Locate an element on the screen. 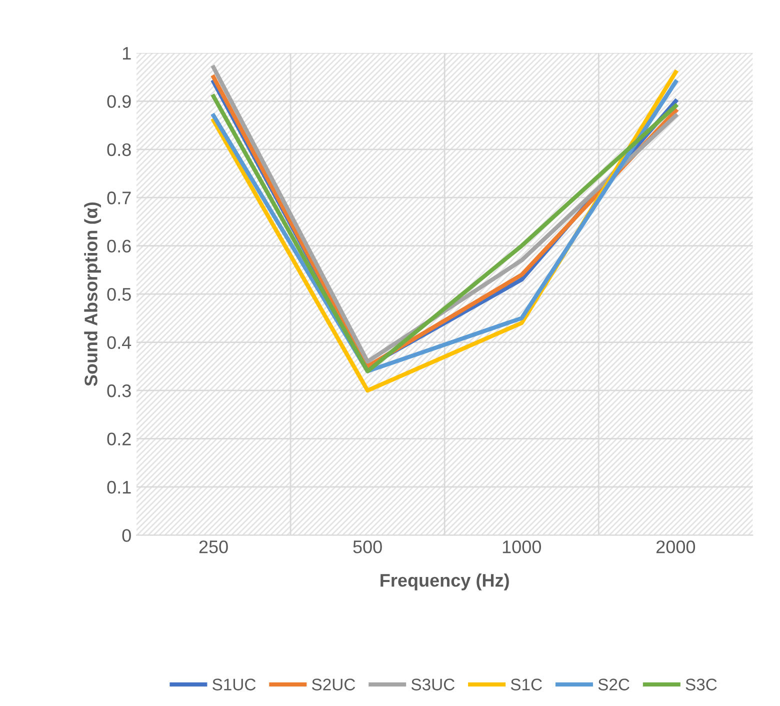 This screenshot has width=780, height=706. x-tick-label: 1000 is located at coordinates (522, 547).